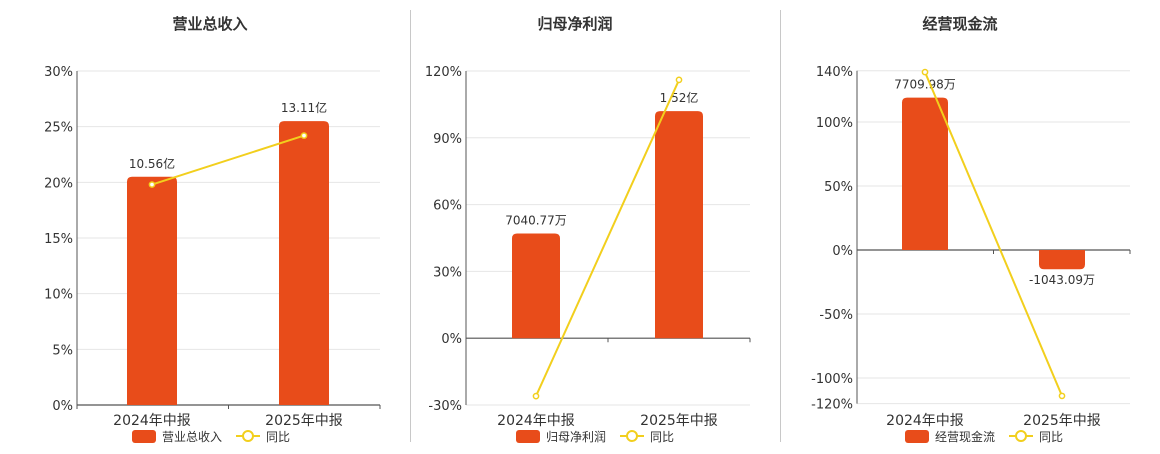 Image resolution: width=1160 pixels, height=454 pixels. What do you see at coordinates (58, 239) in the screenshot?
I see `y-tick-label: 15%` at bounding box center [58, 239].